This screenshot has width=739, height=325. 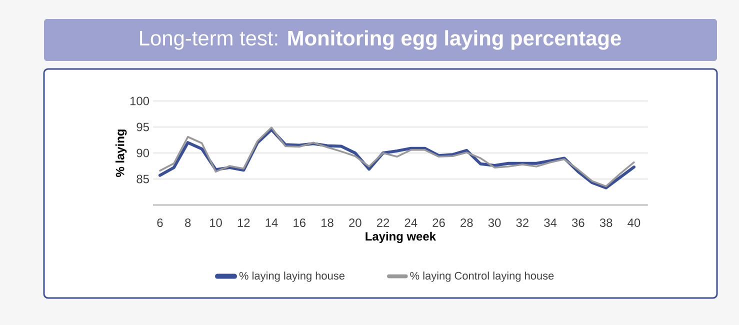 What do you see at coordinates (328, 222) in the screenshot?
I see `x-tick-label: 18` at bounding box center [328, 222].